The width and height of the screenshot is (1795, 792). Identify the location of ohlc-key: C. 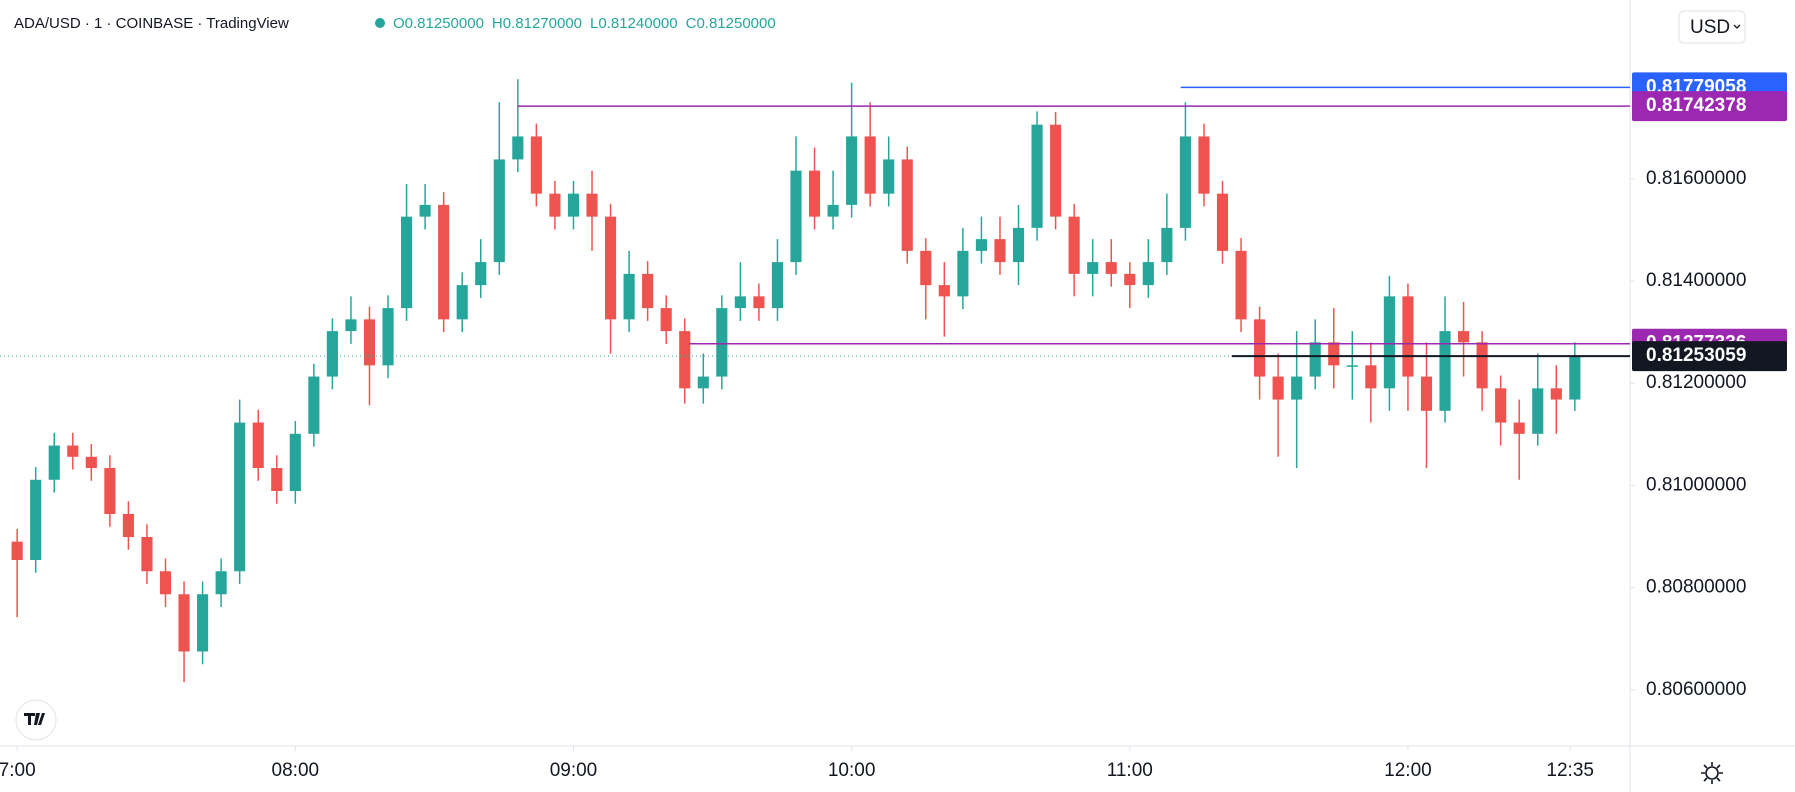
(691, 23).